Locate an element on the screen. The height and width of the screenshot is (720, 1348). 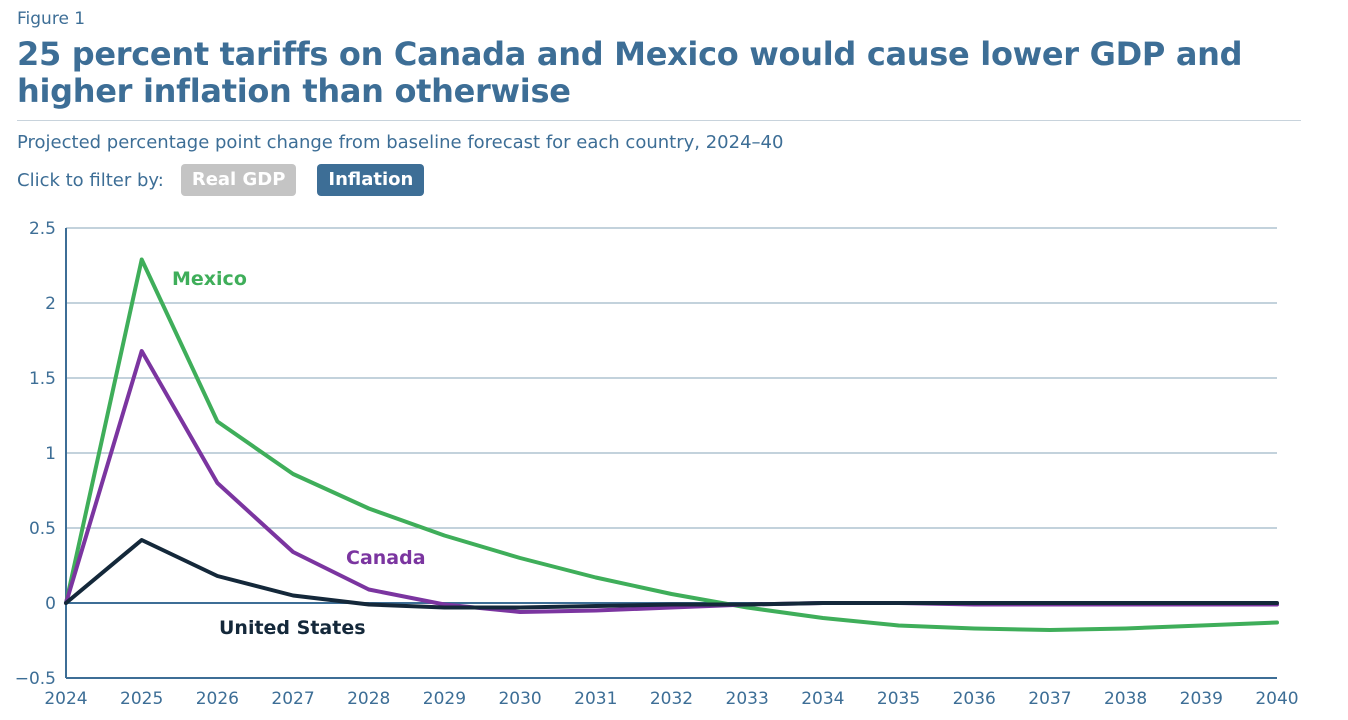
filter-inflation-button: Inflation is located at coordinates (371, 180).